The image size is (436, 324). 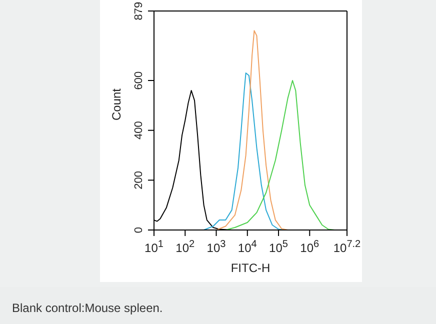 I want to click on y-tick-label: 200, so click(x=139, y=180).